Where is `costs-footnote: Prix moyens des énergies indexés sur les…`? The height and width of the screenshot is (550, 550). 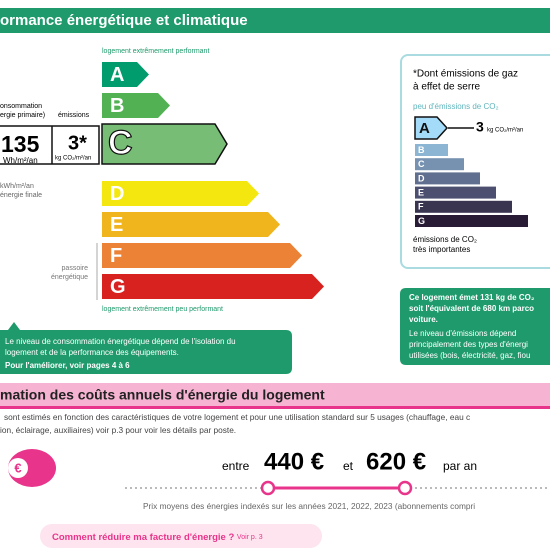 costs-footnote: Prix moyens des énergies indexés sur les… is located at coordinates (309, 506).